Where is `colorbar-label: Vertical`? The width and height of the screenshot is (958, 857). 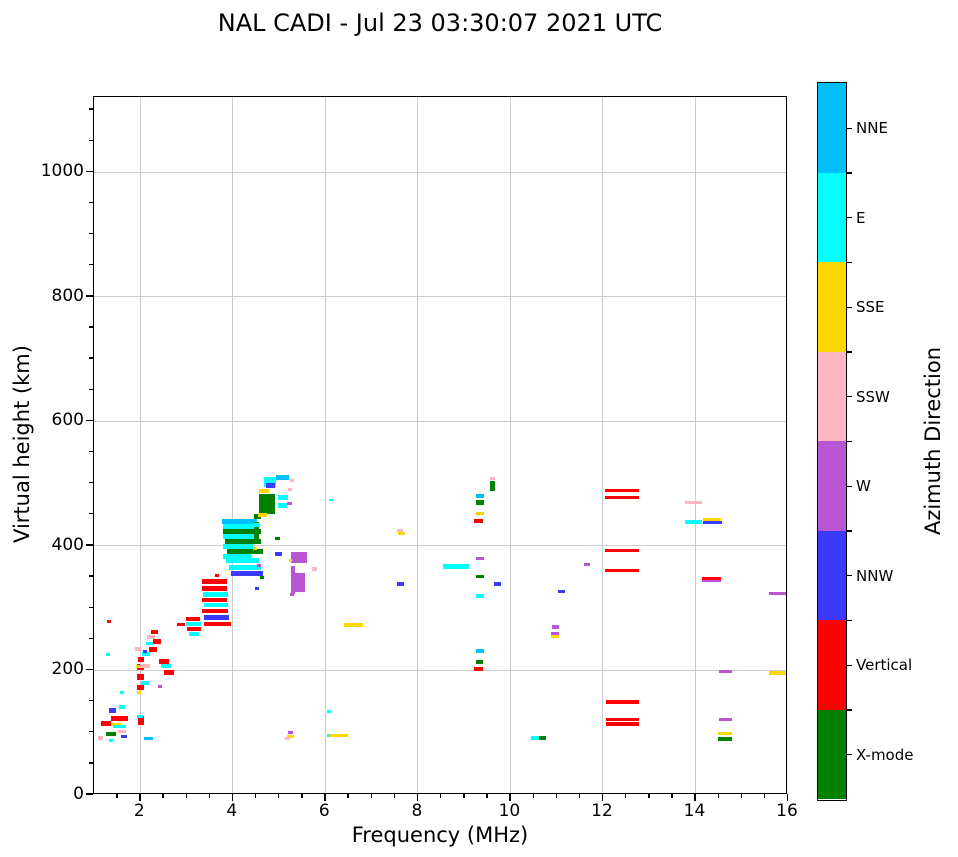 colorbar-label: Vertical is located at coordinates (884, 665).